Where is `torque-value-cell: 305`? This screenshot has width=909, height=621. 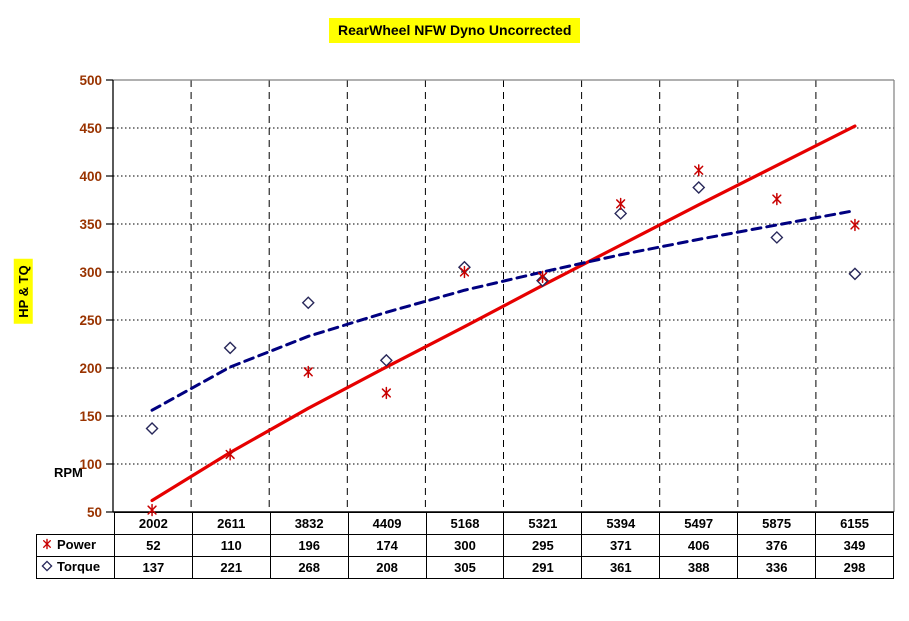 torque-value-cell: 305 is located at coordinates (465, 567).